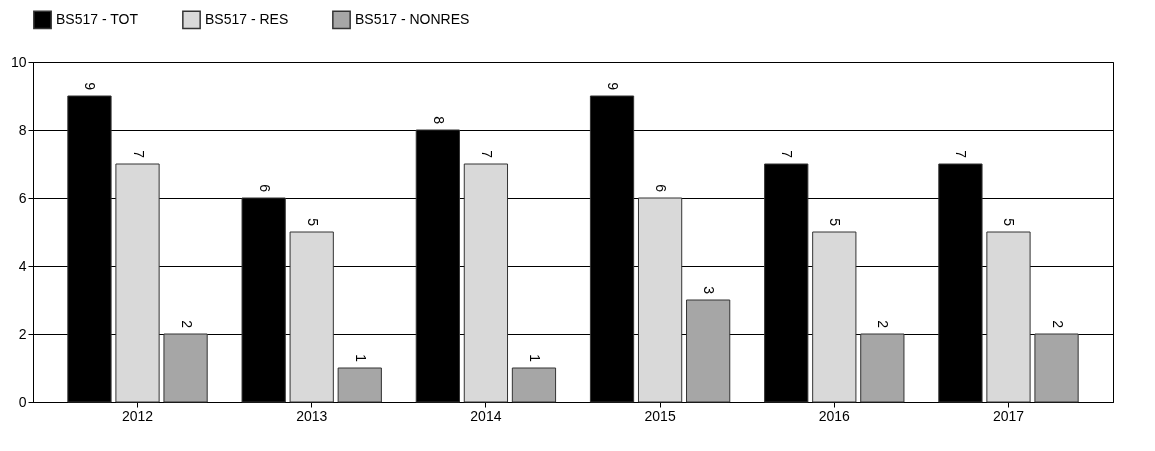 This screenshot has height=451, width=1155. I want to click on x-tick-label: 2016, so click(834, 415).